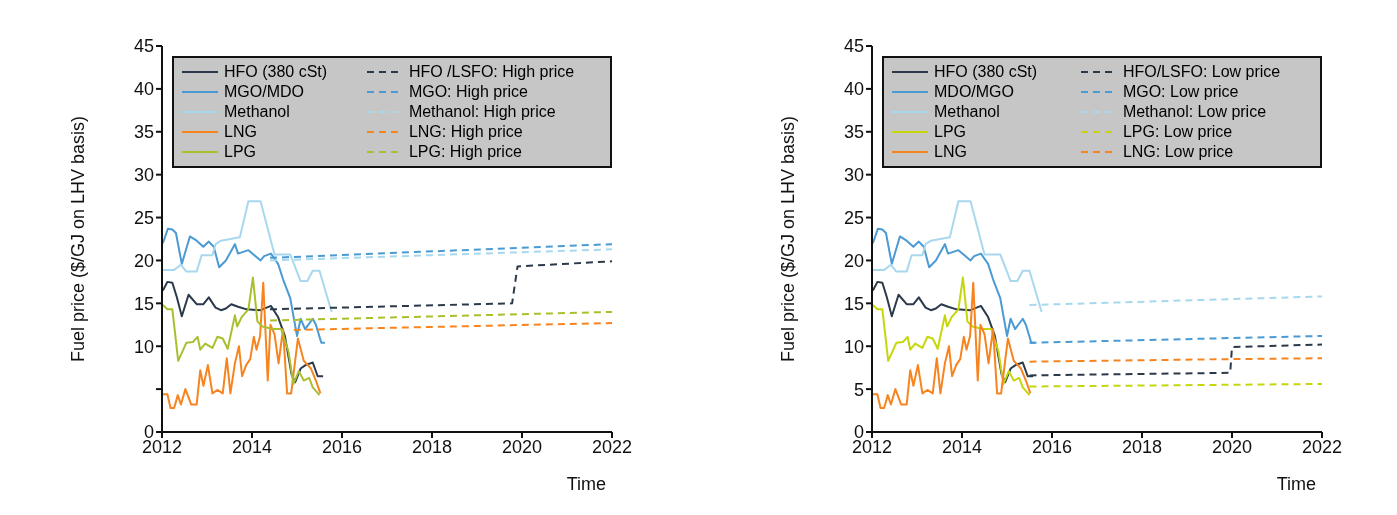 Image resolution: width=1397 pixels, height=515 pixels. Describe the element at coordinates (491, 72) in the screenshot. I see `legend-label: HFO /LSFO: High price` at that location.